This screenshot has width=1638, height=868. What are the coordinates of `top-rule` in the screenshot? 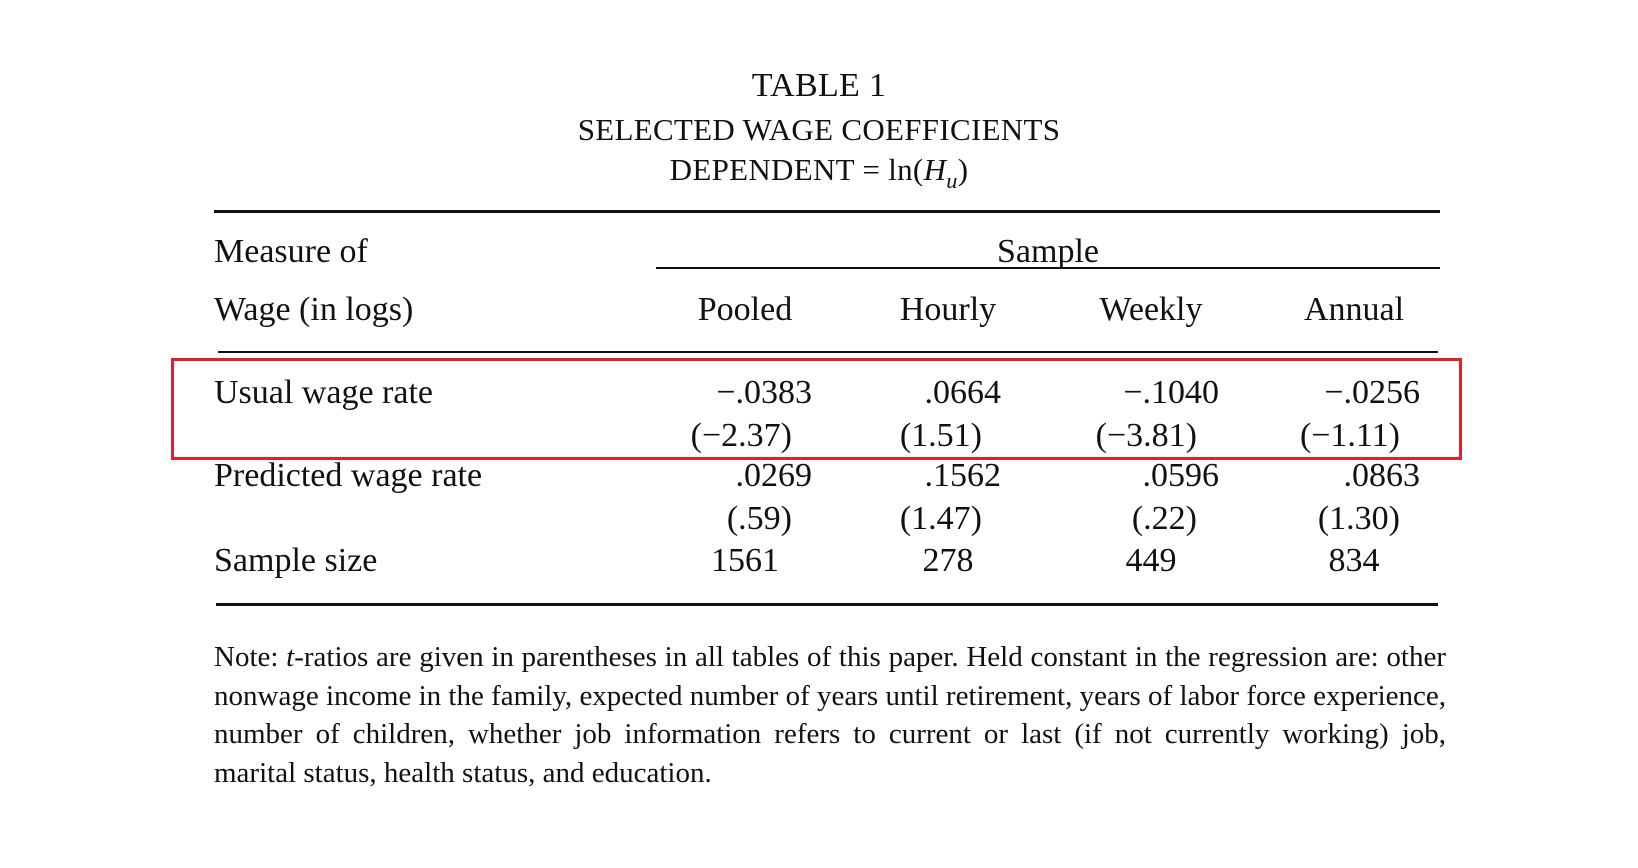 It's located at (827, 211).